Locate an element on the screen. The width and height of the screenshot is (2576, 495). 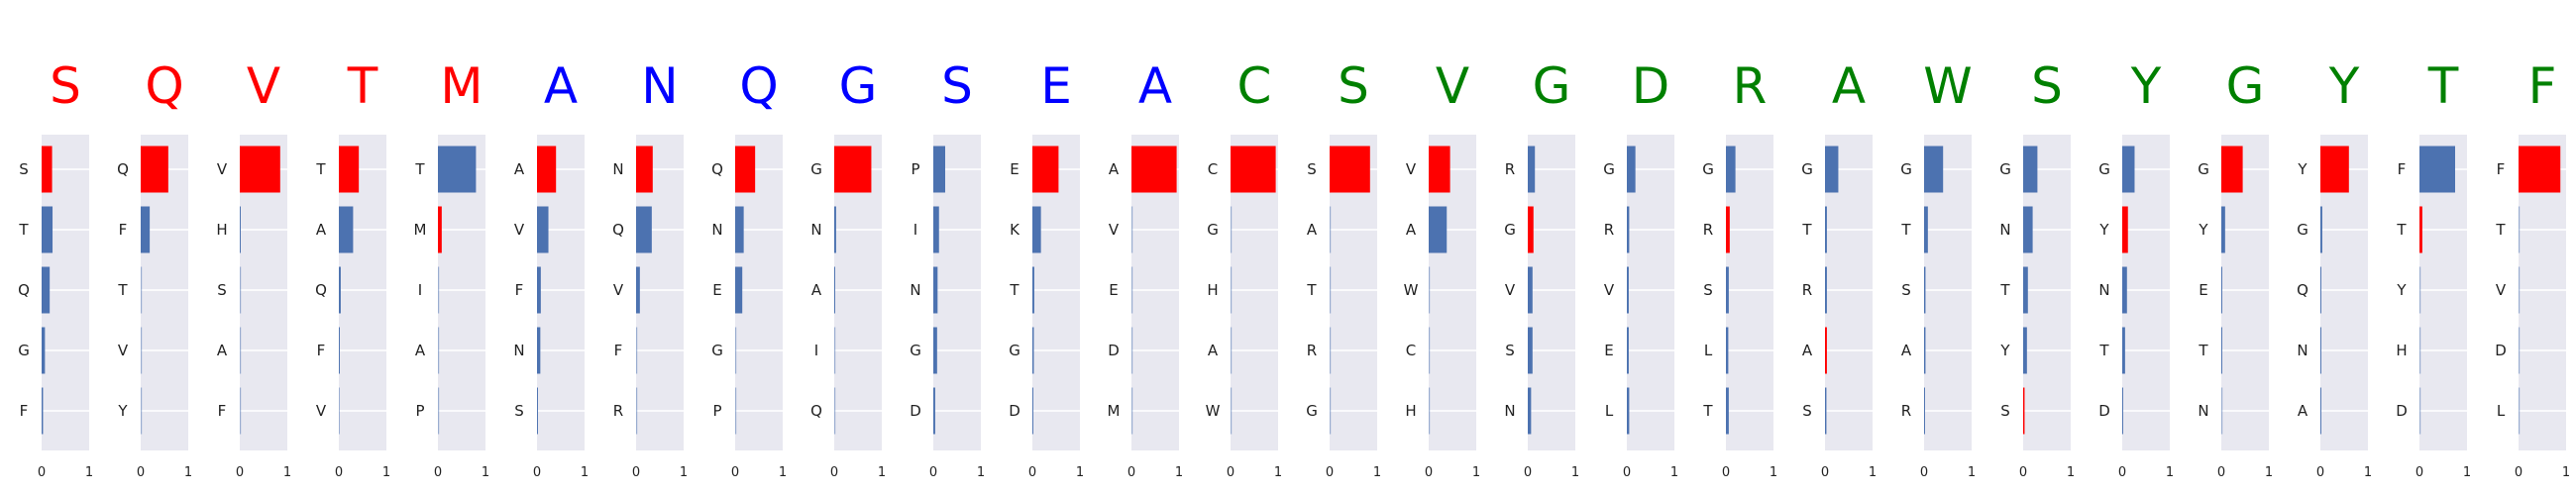
panel-9: S P I N G D 0 1 is located at coordinates (947, 269).